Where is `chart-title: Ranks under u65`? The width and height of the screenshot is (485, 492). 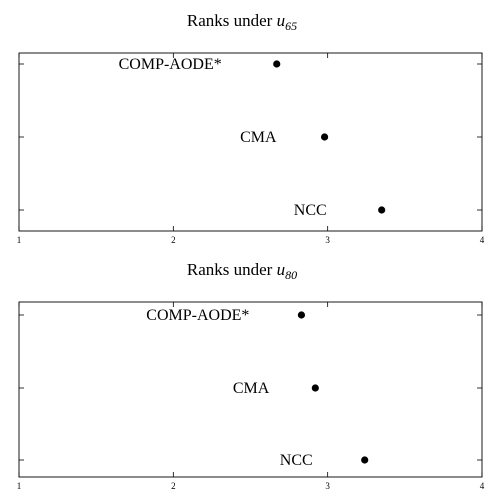
chart-title: Ranks under u65 is located at coordinates (242, 22).